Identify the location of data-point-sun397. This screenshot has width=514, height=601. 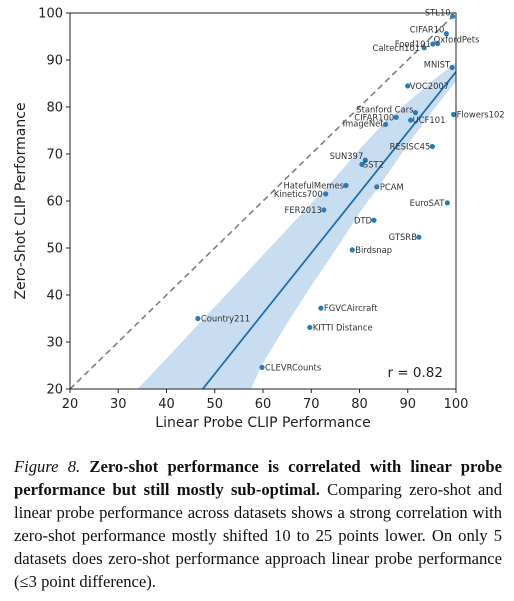
(365, 160).